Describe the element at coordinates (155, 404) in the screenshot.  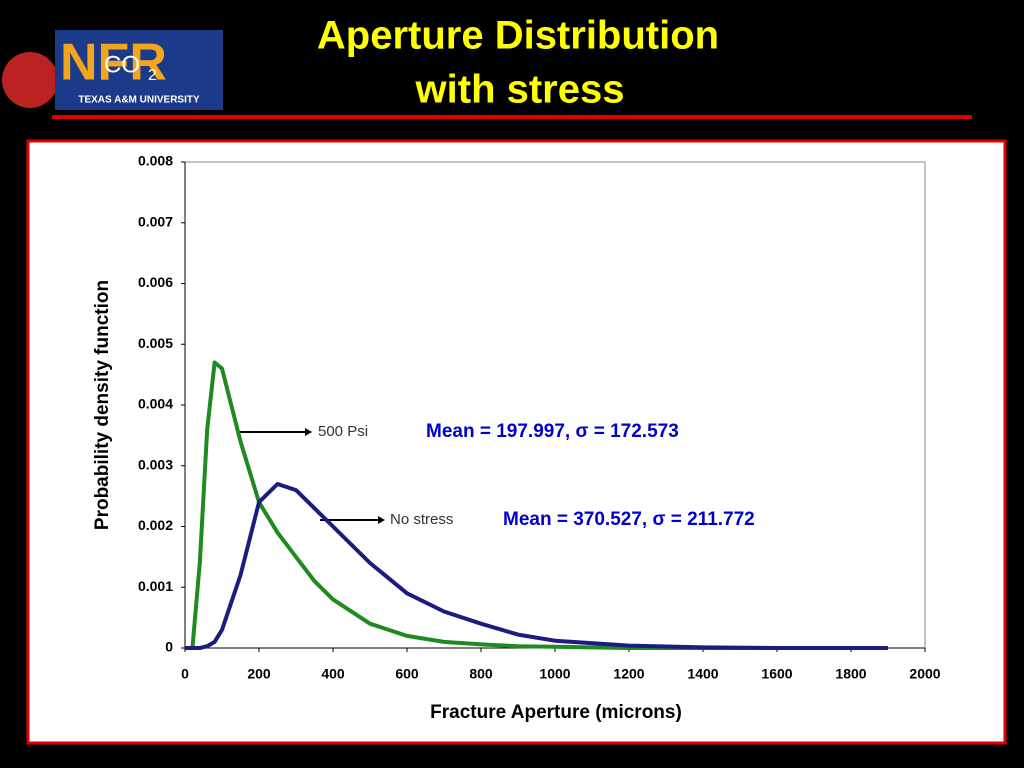
I see `y-tick-label: 0.004` at that location.